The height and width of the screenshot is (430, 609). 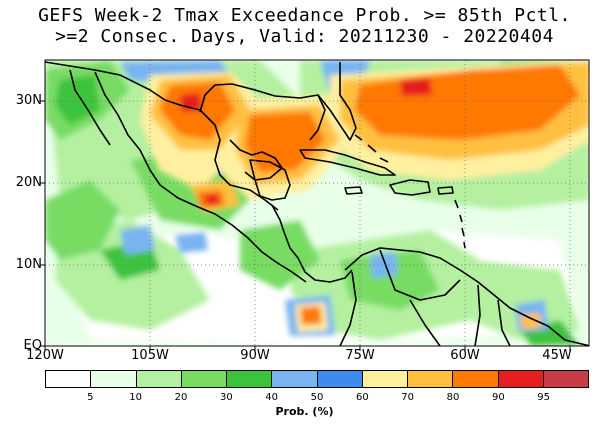 I want to click on color-legend-bar, so click(x=317, y=379).